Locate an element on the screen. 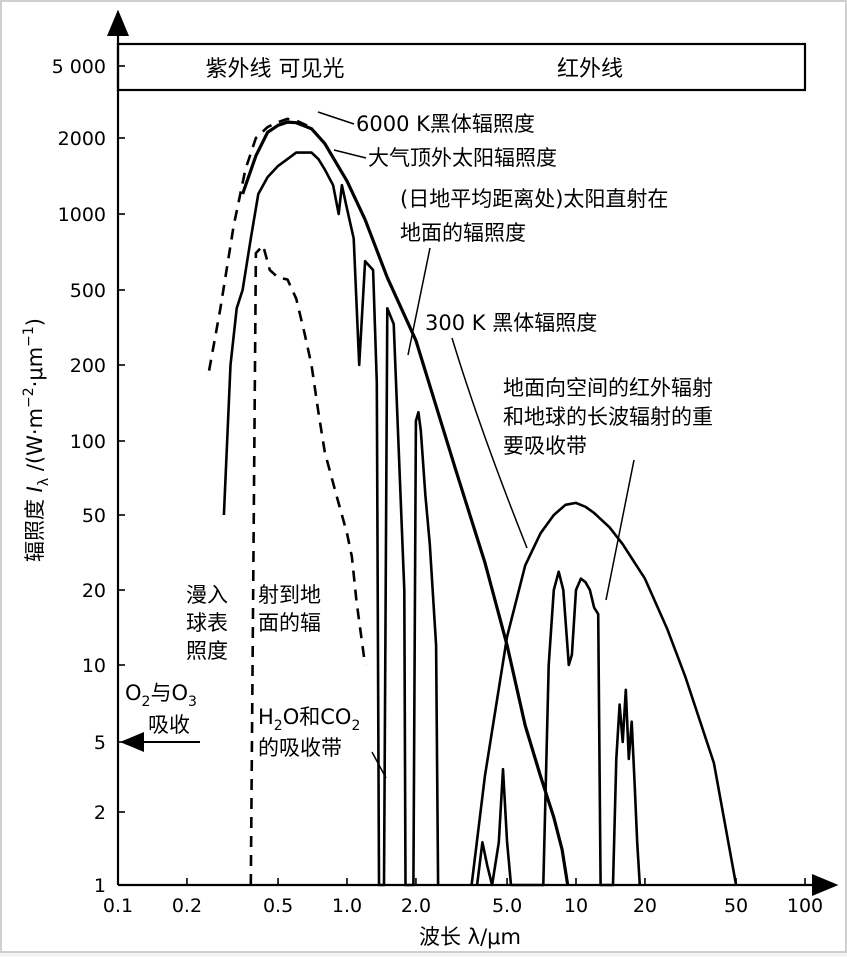 The height and width of the screenshot is (957, 847). leader-6000k is located at coordinates (336, 118).